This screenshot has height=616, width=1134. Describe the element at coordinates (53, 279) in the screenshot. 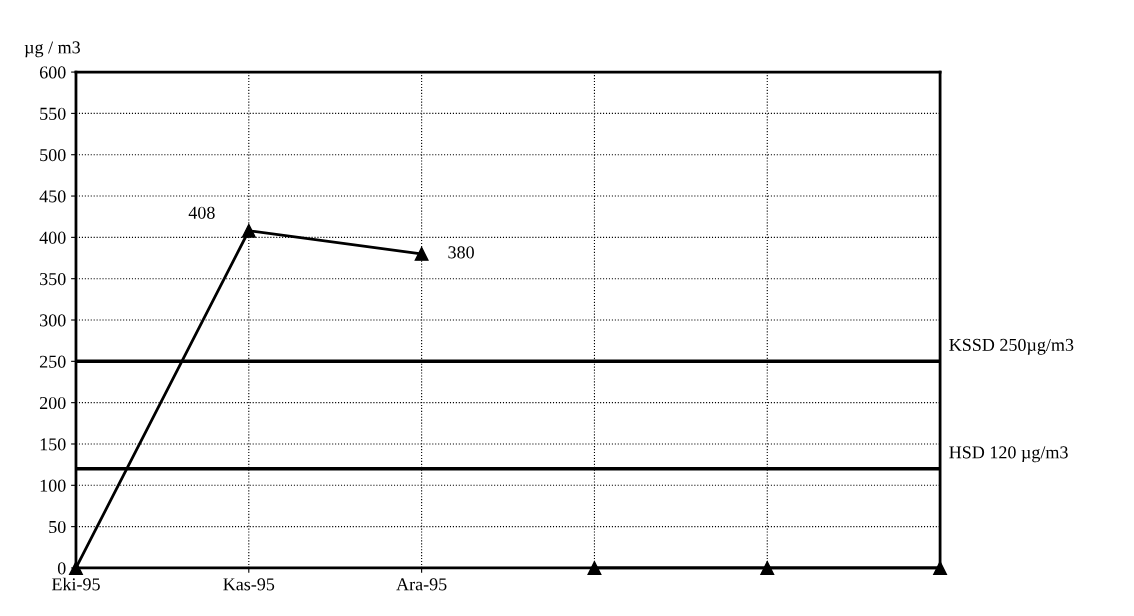

I see `y-tick-label: 350` at that location.